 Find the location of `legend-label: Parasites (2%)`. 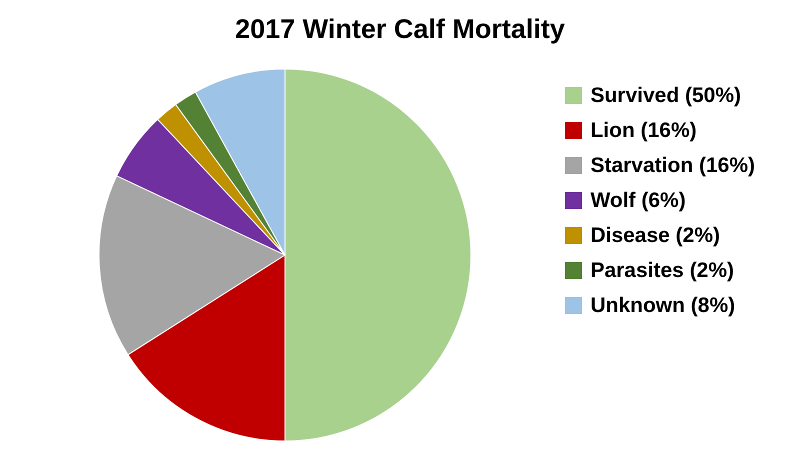

legend-label: Parasites (2%) is located at coordinates (662, 270).